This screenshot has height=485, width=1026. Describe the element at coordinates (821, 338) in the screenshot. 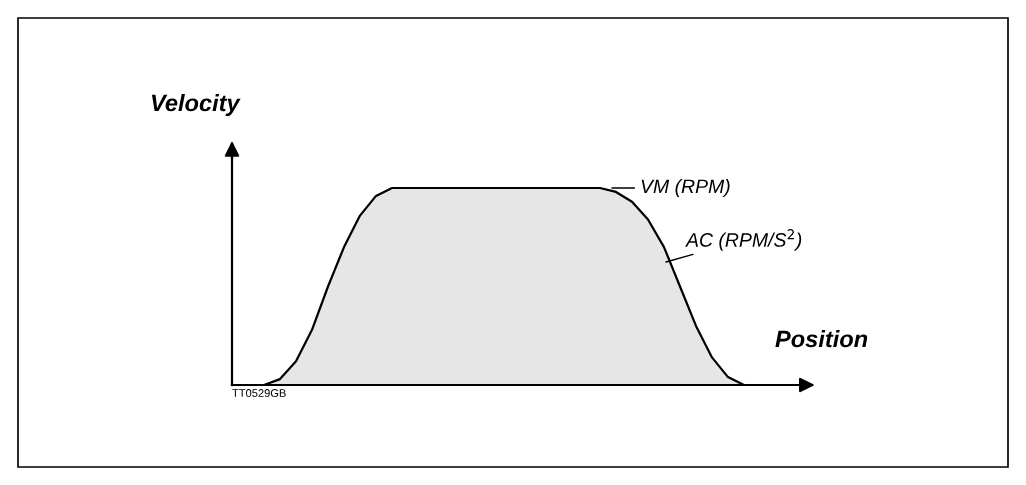

I see `x-axis-title: Position` at that location.